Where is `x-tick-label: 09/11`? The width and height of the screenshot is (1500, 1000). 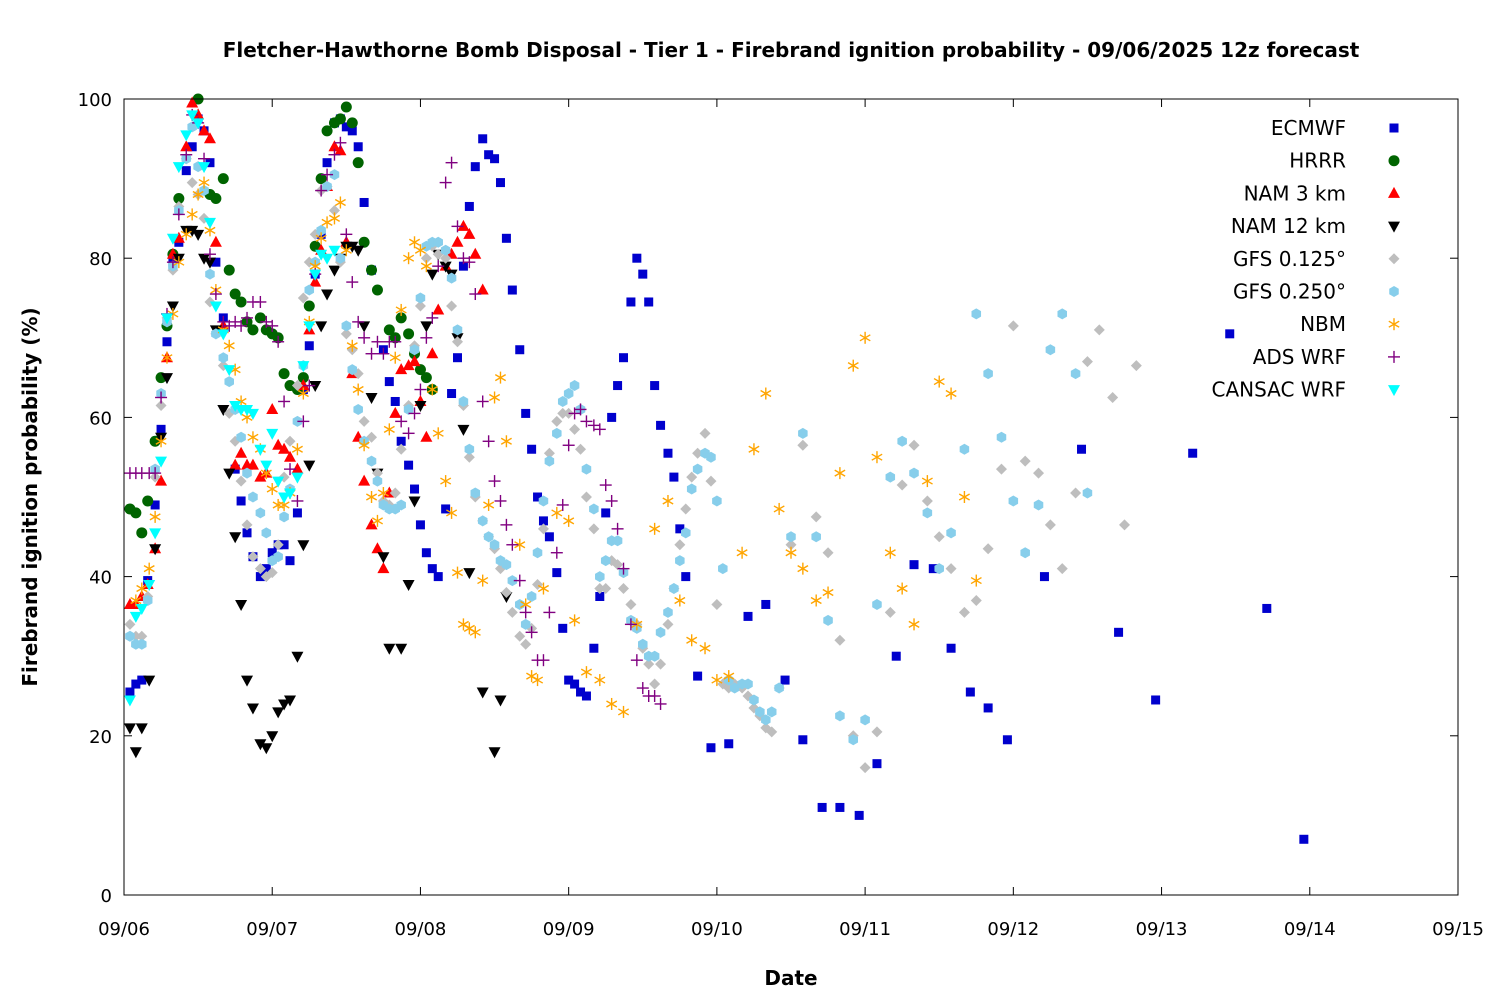
x-tick-label: 09/11 is located at coordinates (865, 929).